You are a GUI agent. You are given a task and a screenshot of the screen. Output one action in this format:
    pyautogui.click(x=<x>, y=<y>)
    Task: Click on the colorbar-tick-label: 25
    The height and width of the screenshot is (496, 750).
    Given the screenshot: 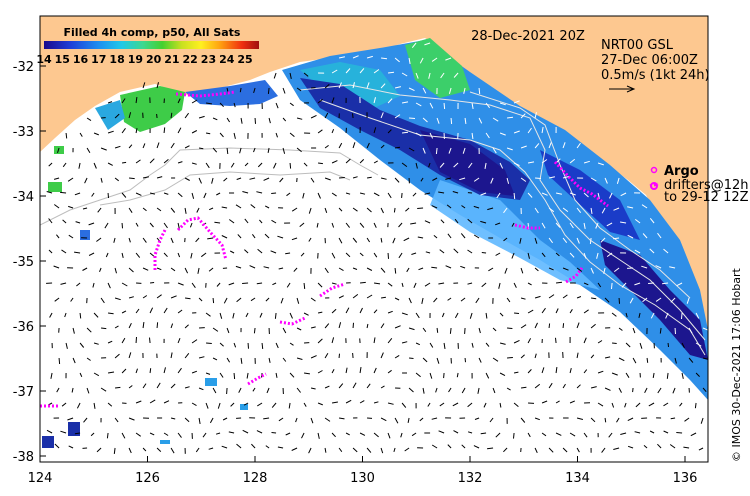 What is the action you would take?
    pyautogui.click(x=244, y=59)
    